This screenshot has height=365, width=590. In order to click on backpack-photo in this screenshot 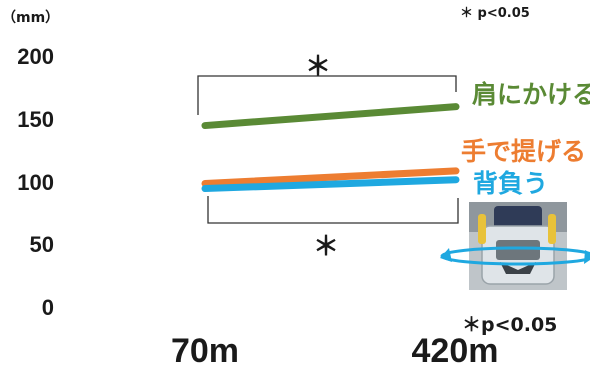, I will do `click(515, 246)`.